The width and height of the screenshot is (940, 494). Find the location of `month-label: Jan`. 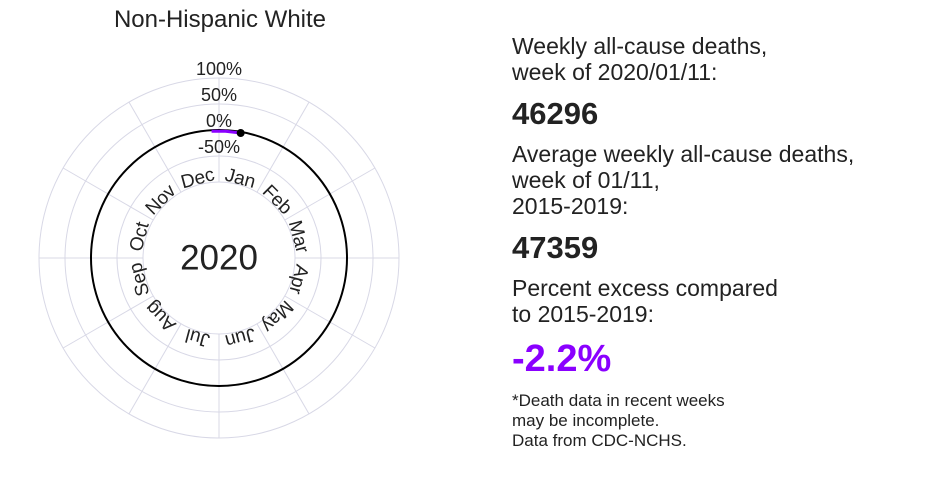

month-label: Jan is located at coordinates (240, 179).